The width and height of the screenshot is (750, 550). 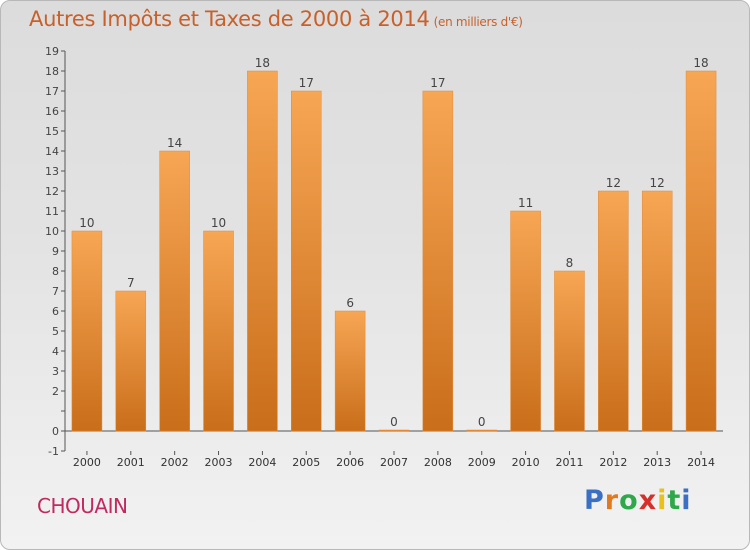 What do you see at coordinates (52, 51) in the screenshot?
I see `y-tick-label: 19` at bounding box center [52, 51].